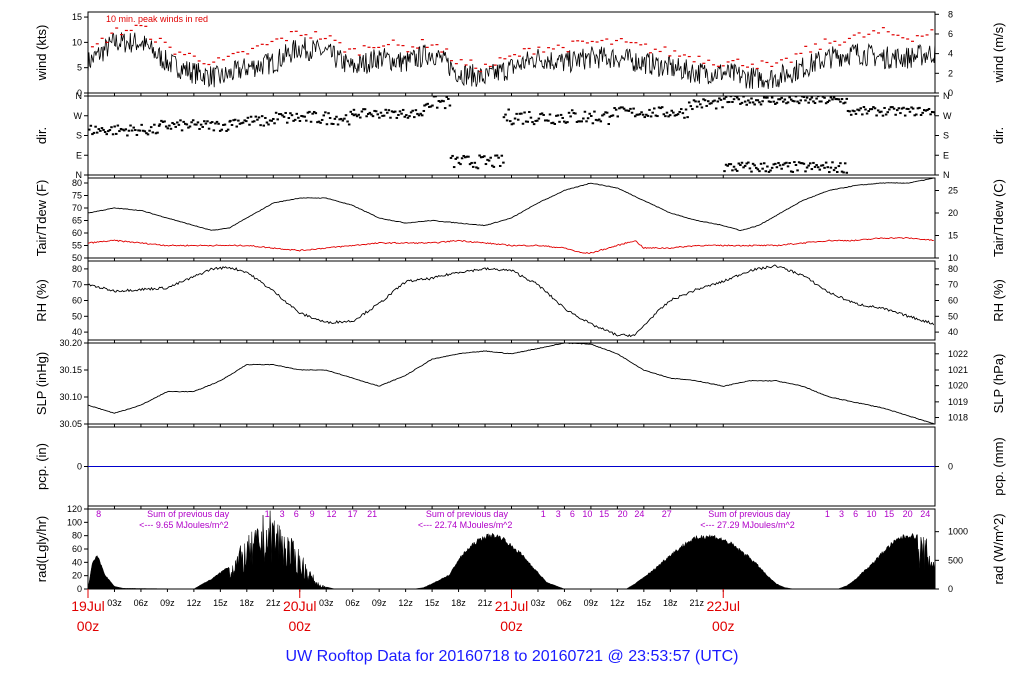 This screenshot has height=700, width=1024. I want to click on wind-plot, so click(511, 56).